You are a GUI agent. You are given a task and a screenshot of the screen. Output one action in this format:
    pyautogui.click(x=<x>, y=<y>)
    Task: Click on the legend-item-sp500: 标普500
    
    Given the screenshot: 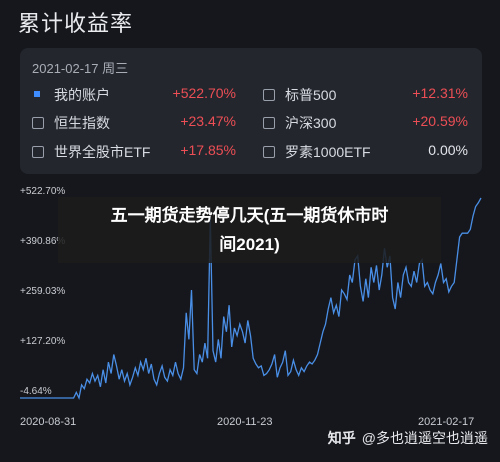 What is the action you would take?
    pyautogui.click(x=299, y=95)
    